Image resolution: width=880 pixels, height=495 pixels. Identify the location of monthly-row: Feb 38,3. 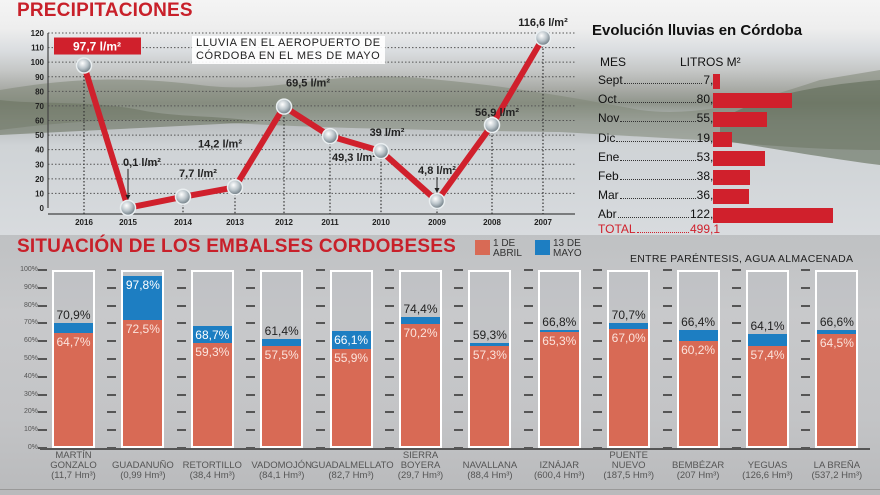
(659, 176).